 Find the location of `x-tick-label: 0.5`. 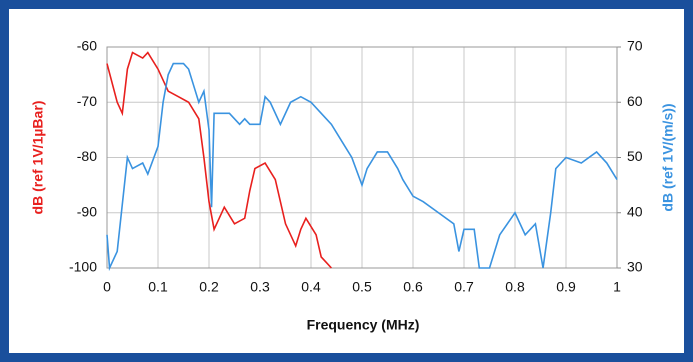

x-tick-label: 0.5 is located at coordinates (362, 287).